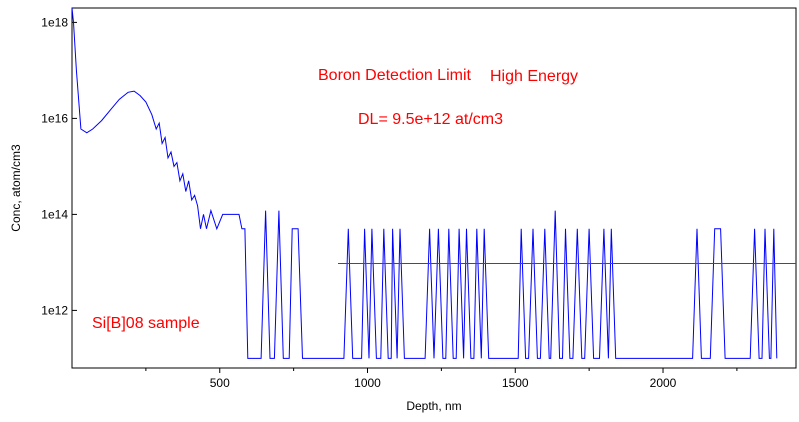 This screenshot has width=799, height=422. I want to click on annotation-high-energy: High Energy, so click(534, 76).